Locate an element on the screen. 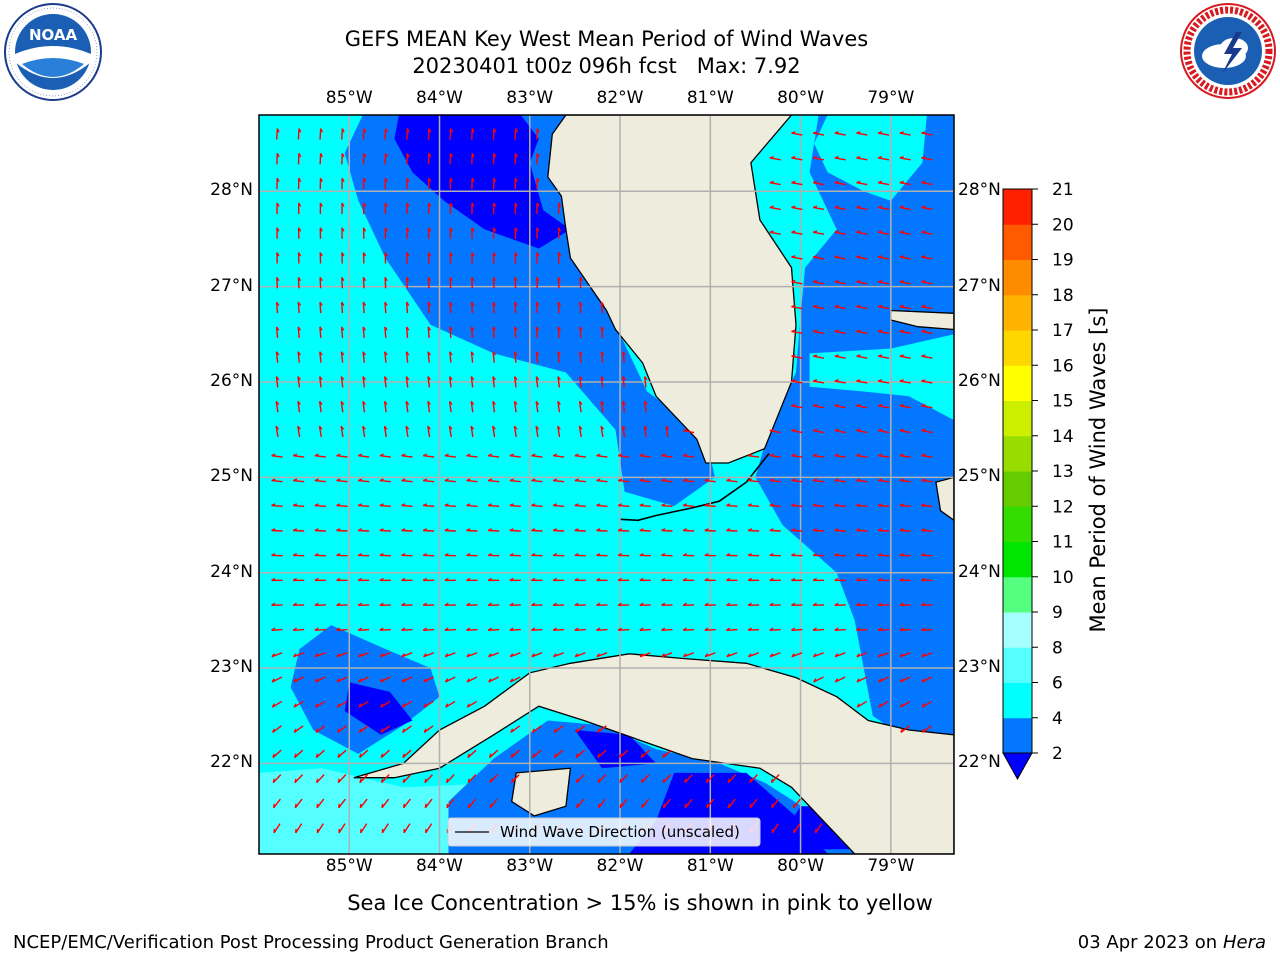  isla-de-la-juventud is located at coordinates (541, 792).